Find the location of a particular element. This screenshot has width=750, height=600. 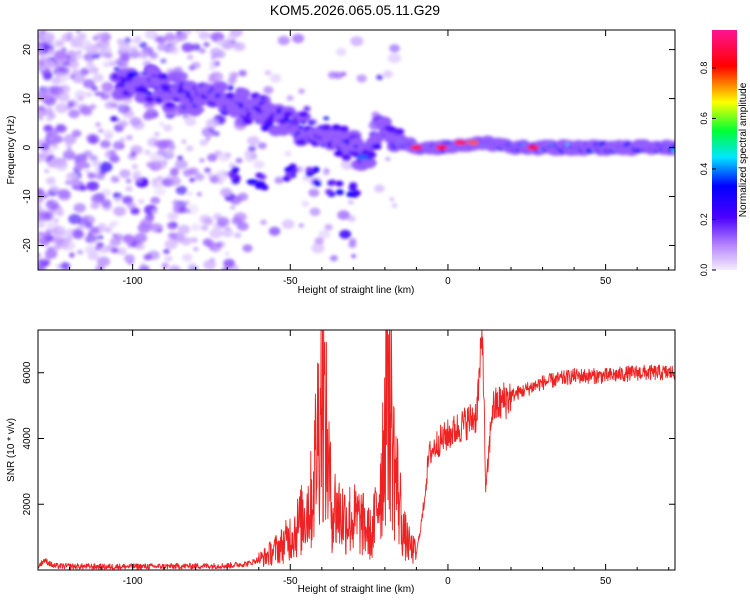

colorbar-tick-label: 0.0 is located at coordinates (704, 270).